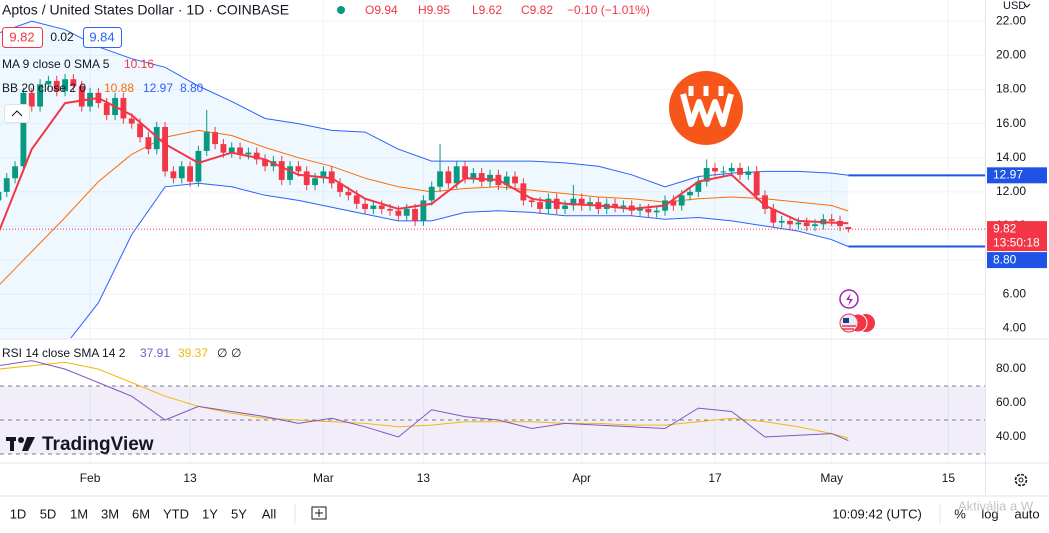  What do you see at coordinates (1027, 5) in the screenshot?
I see `currency-arrow` at bounding box center [1027, 5].